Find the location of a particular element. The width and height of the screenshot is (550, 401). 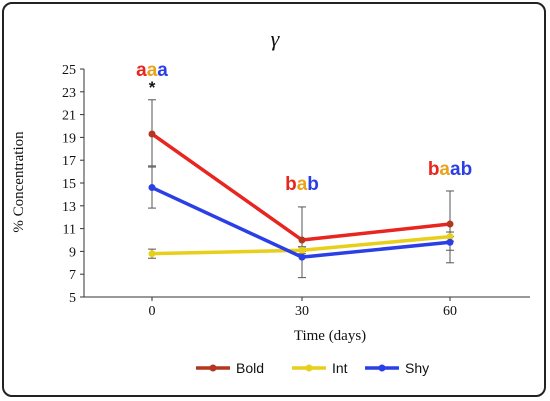

significance-star: * is located at coordinates (152, 87).